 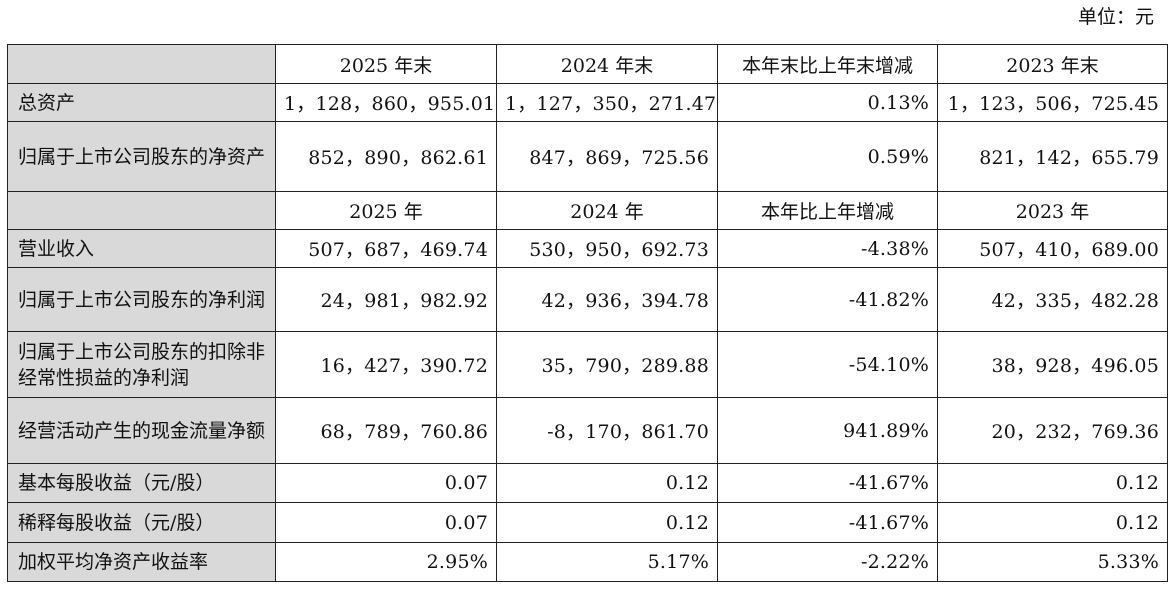 What do you see at coordinates (141, 483) in the screenshot?
I see `row-label: 基本每股收益（元/股）` at bounding box center [141, 483].